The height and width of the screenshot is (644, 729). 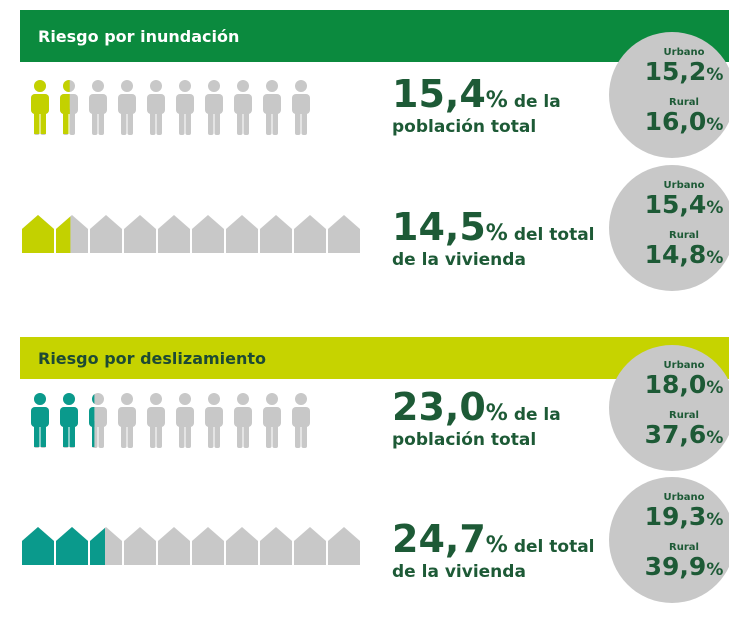 I want to click on value-label: 14,5, so click(x=439, y=227).